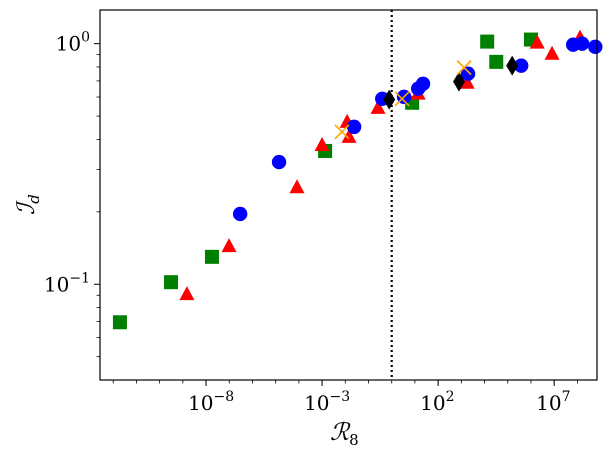 This screenshot has width=605, height=454. What do you see at coordinates (437, 402) in the screenshot?
I see `x-tick-label: 10²` at bounding box center [437, 402].